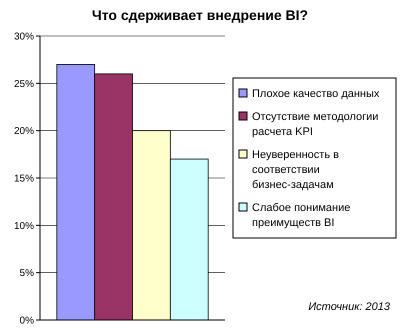 The width and height of the screenshot is (400, 332). What do you see at coordinates (315, 124) in the screenshot?
I see `legend-label: Отсутствие методологии расчета KPI` at bounding box center [315, 124].